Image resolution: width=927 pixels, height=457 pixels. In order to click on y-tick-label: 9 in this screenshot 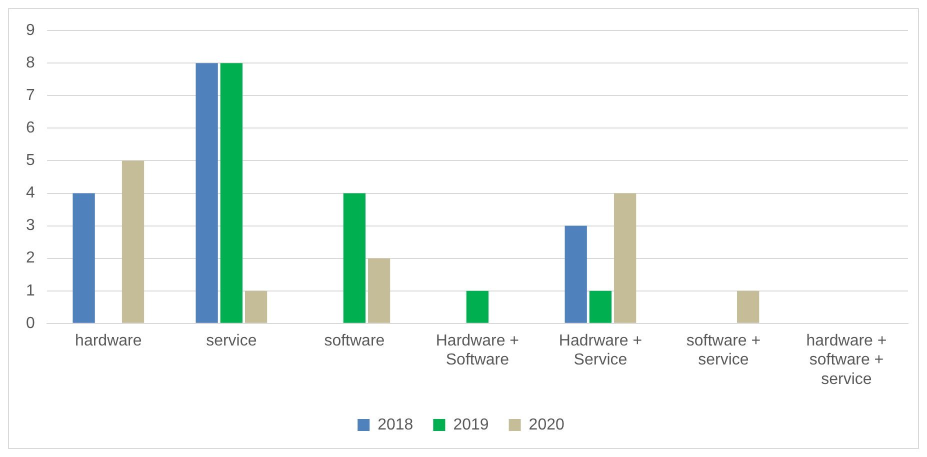, I will do `click(30, 31)`.